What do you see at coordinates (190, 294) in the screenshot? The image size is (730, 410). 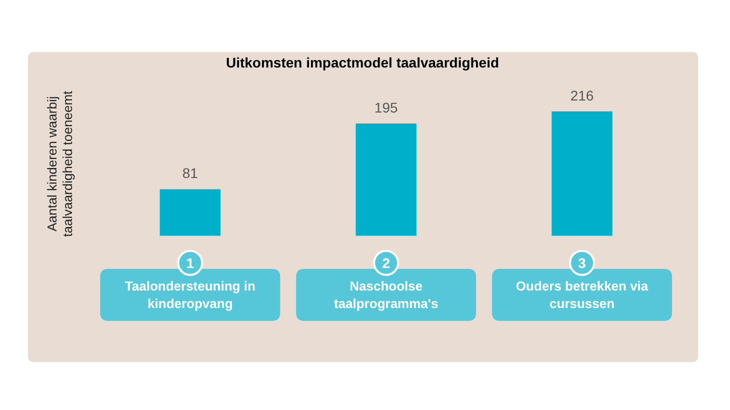 I see `x-tick-label: Taalondersteuning in kinderopvang` at bounding box center [190, 294].